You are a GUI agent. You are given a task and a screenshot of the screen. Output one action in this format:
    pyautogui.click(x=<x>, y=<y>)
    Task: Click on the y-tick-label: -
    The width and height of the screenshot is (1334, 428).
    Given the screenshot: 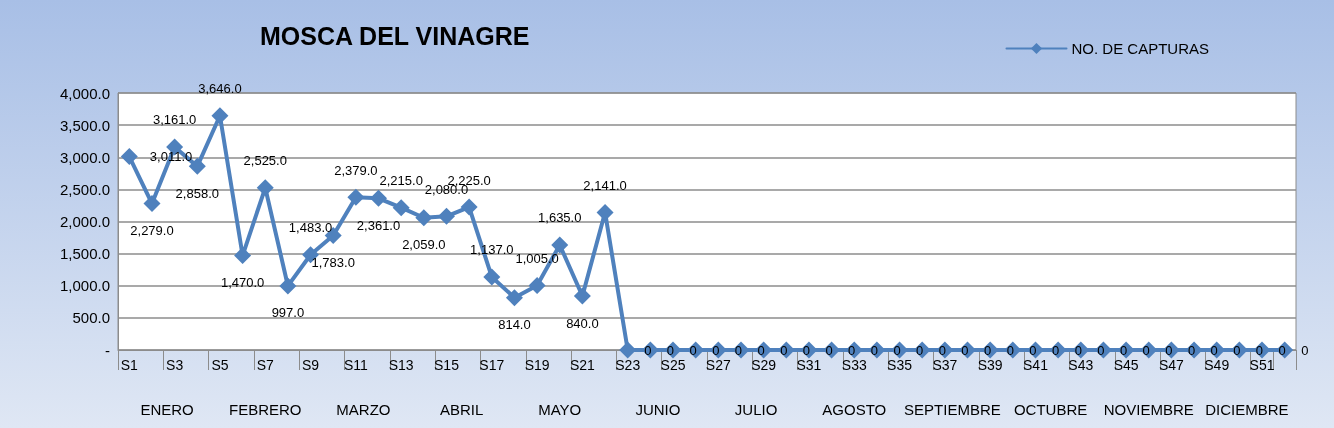 What is the action you would take?
    pyautogui.click(x=107, y=350)
    